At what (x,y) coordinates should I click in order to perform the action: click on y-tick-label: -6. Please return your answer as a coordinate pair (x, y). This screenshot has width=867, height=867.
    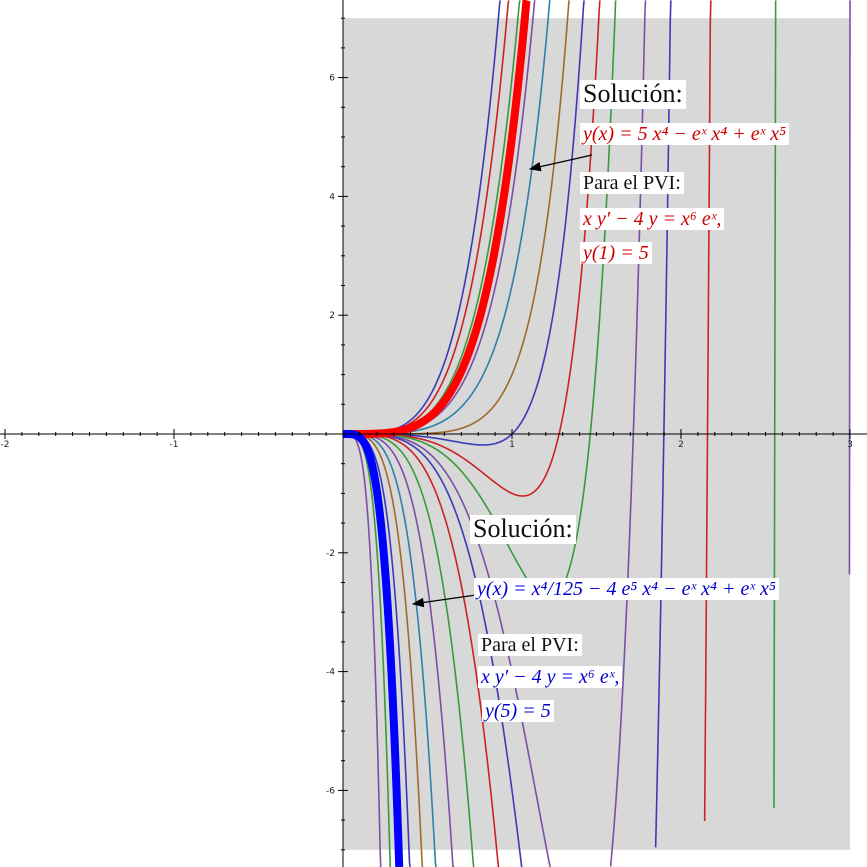
    Looking at the image, I should click on (330, 791).